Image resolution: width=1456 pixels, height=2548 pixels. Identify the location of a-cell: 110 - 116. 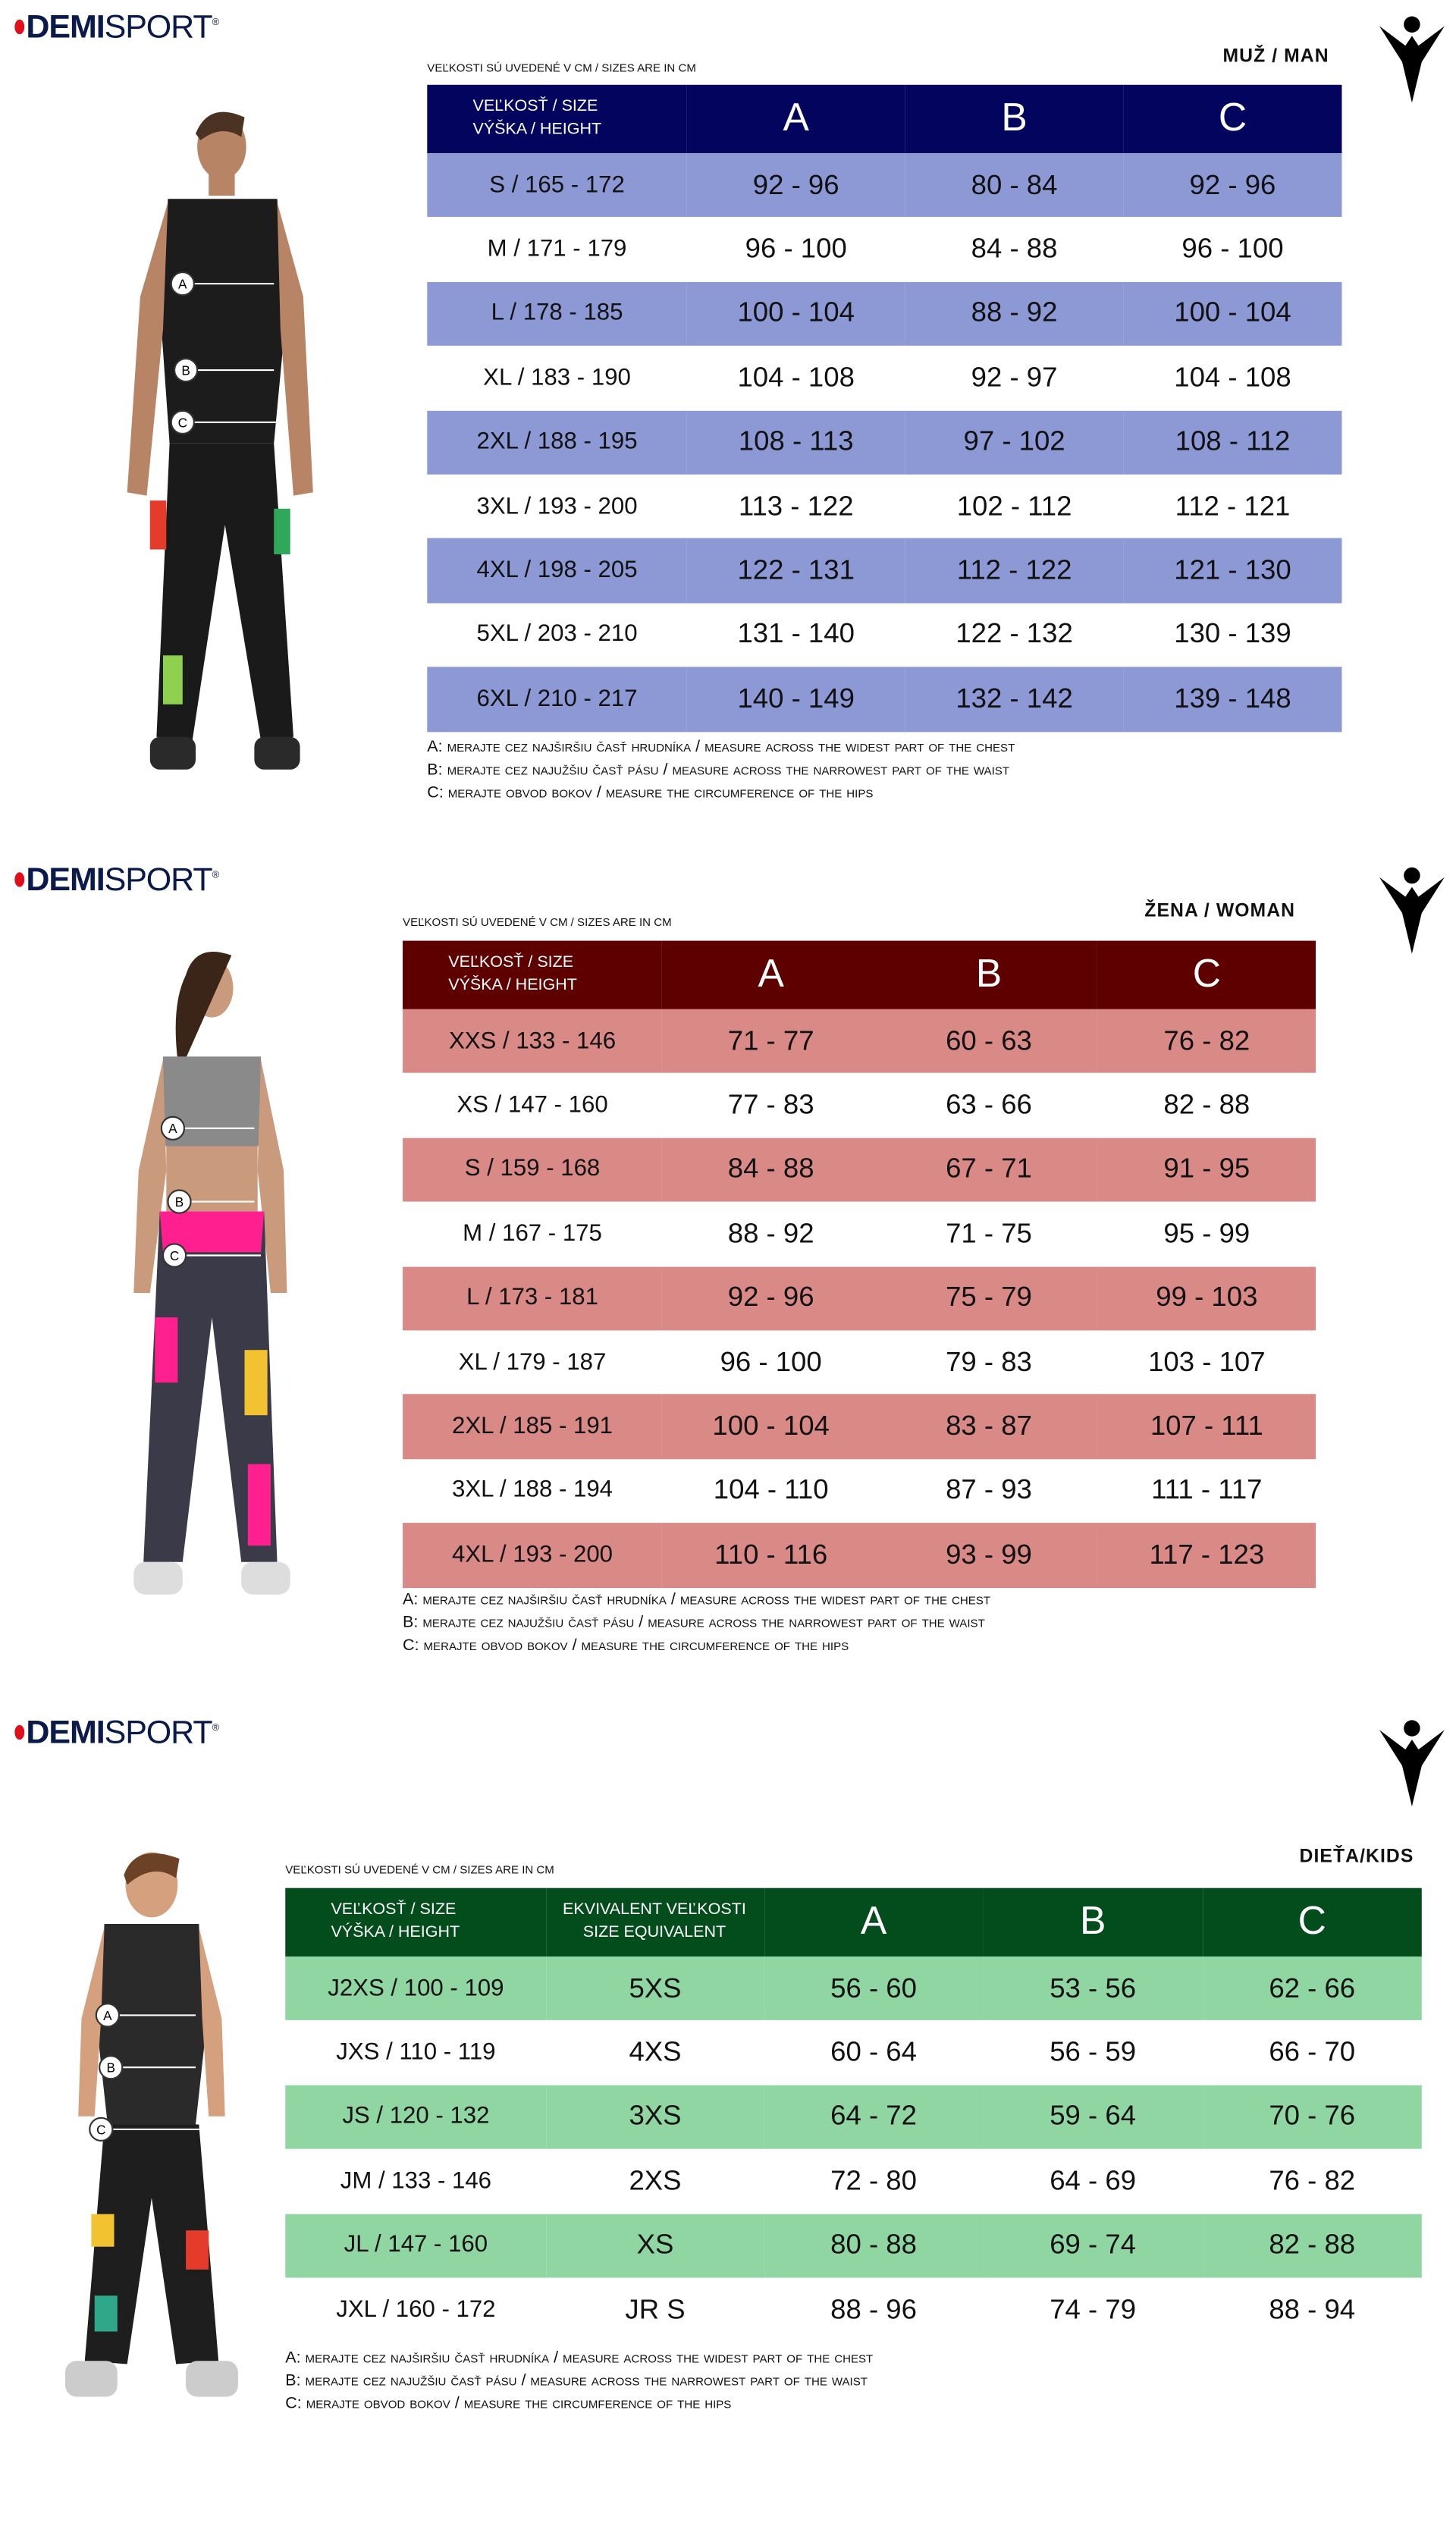
(771, 1555).